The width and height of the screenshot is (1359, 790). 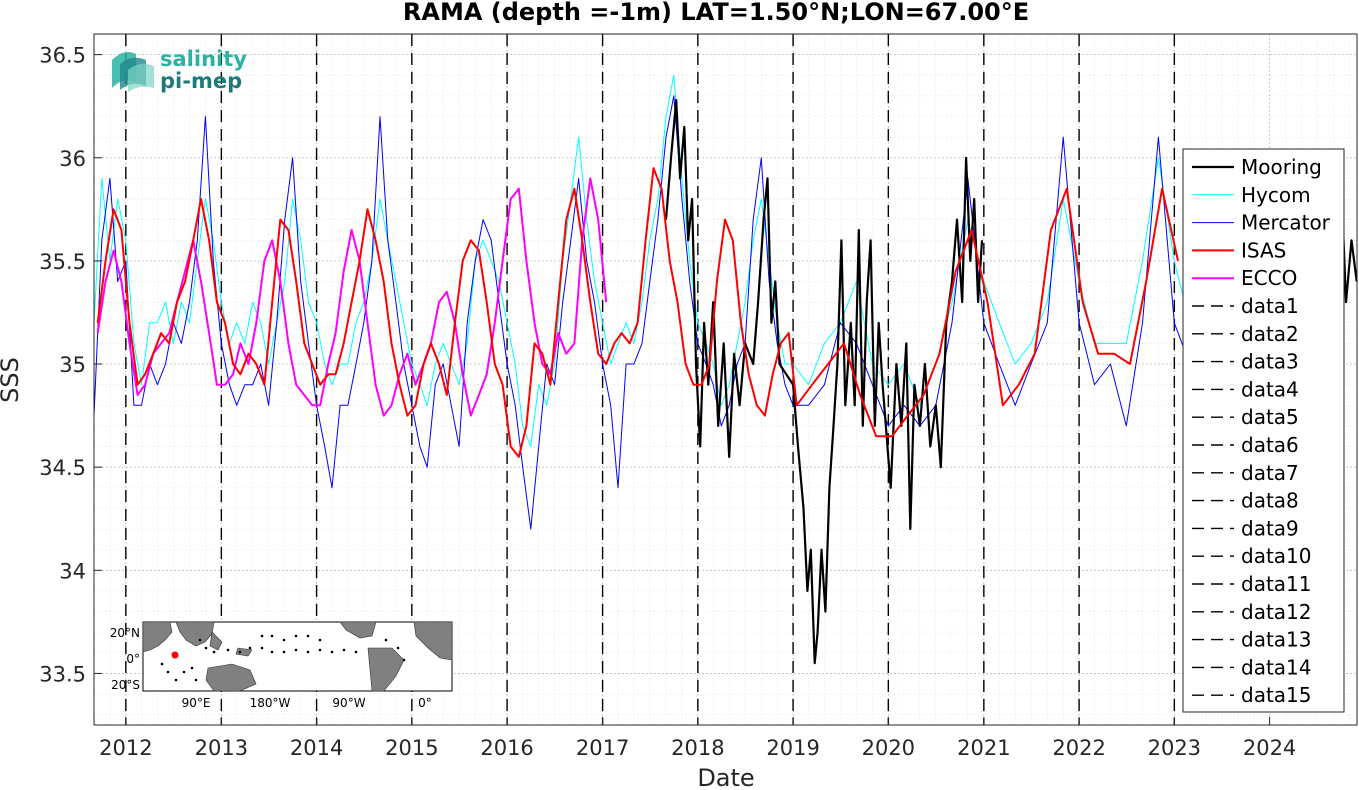 I want to click on y-tick-label-34: 34, so click(x=72, y=571).